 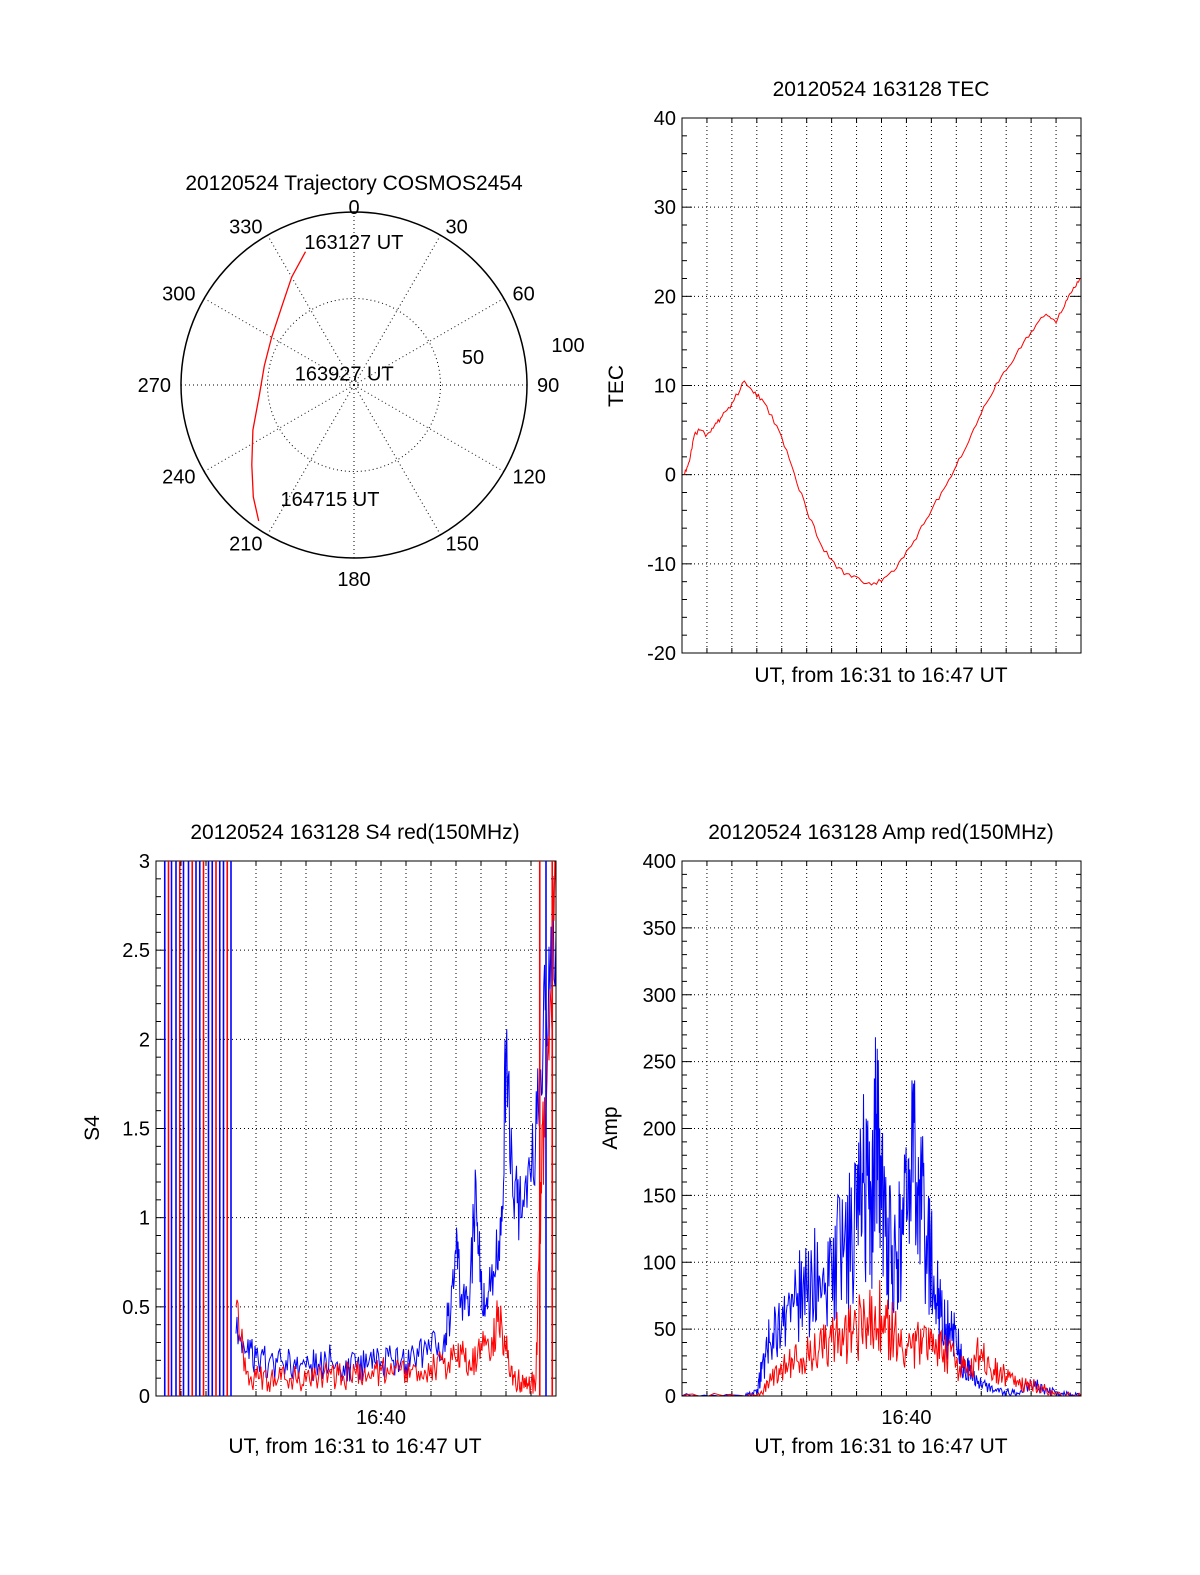 I want to click on s4-ytick-label: 1, so click(x=144, y=1219).